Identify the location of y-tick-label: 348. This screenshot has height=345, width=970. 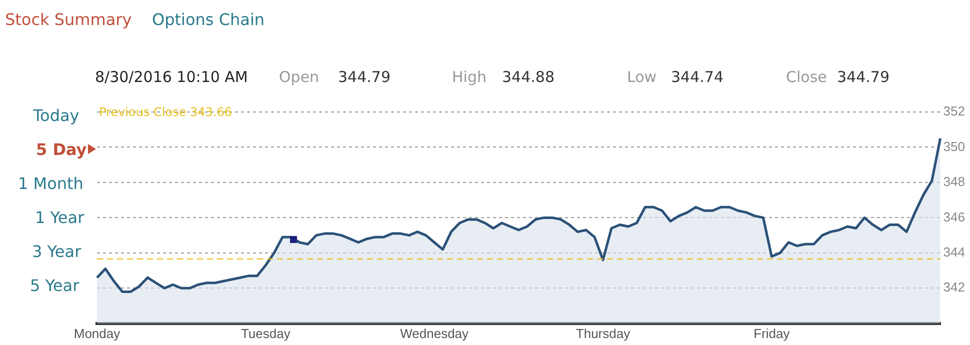
(954, 182).